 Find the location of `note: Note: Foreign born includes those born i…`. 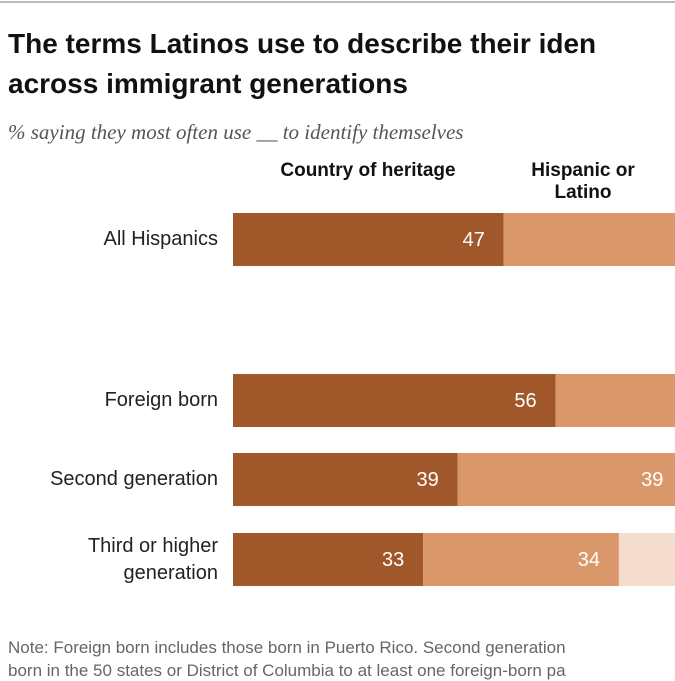

note: Note: Foreign born includes those born i… is located at coordinates (287, 647).